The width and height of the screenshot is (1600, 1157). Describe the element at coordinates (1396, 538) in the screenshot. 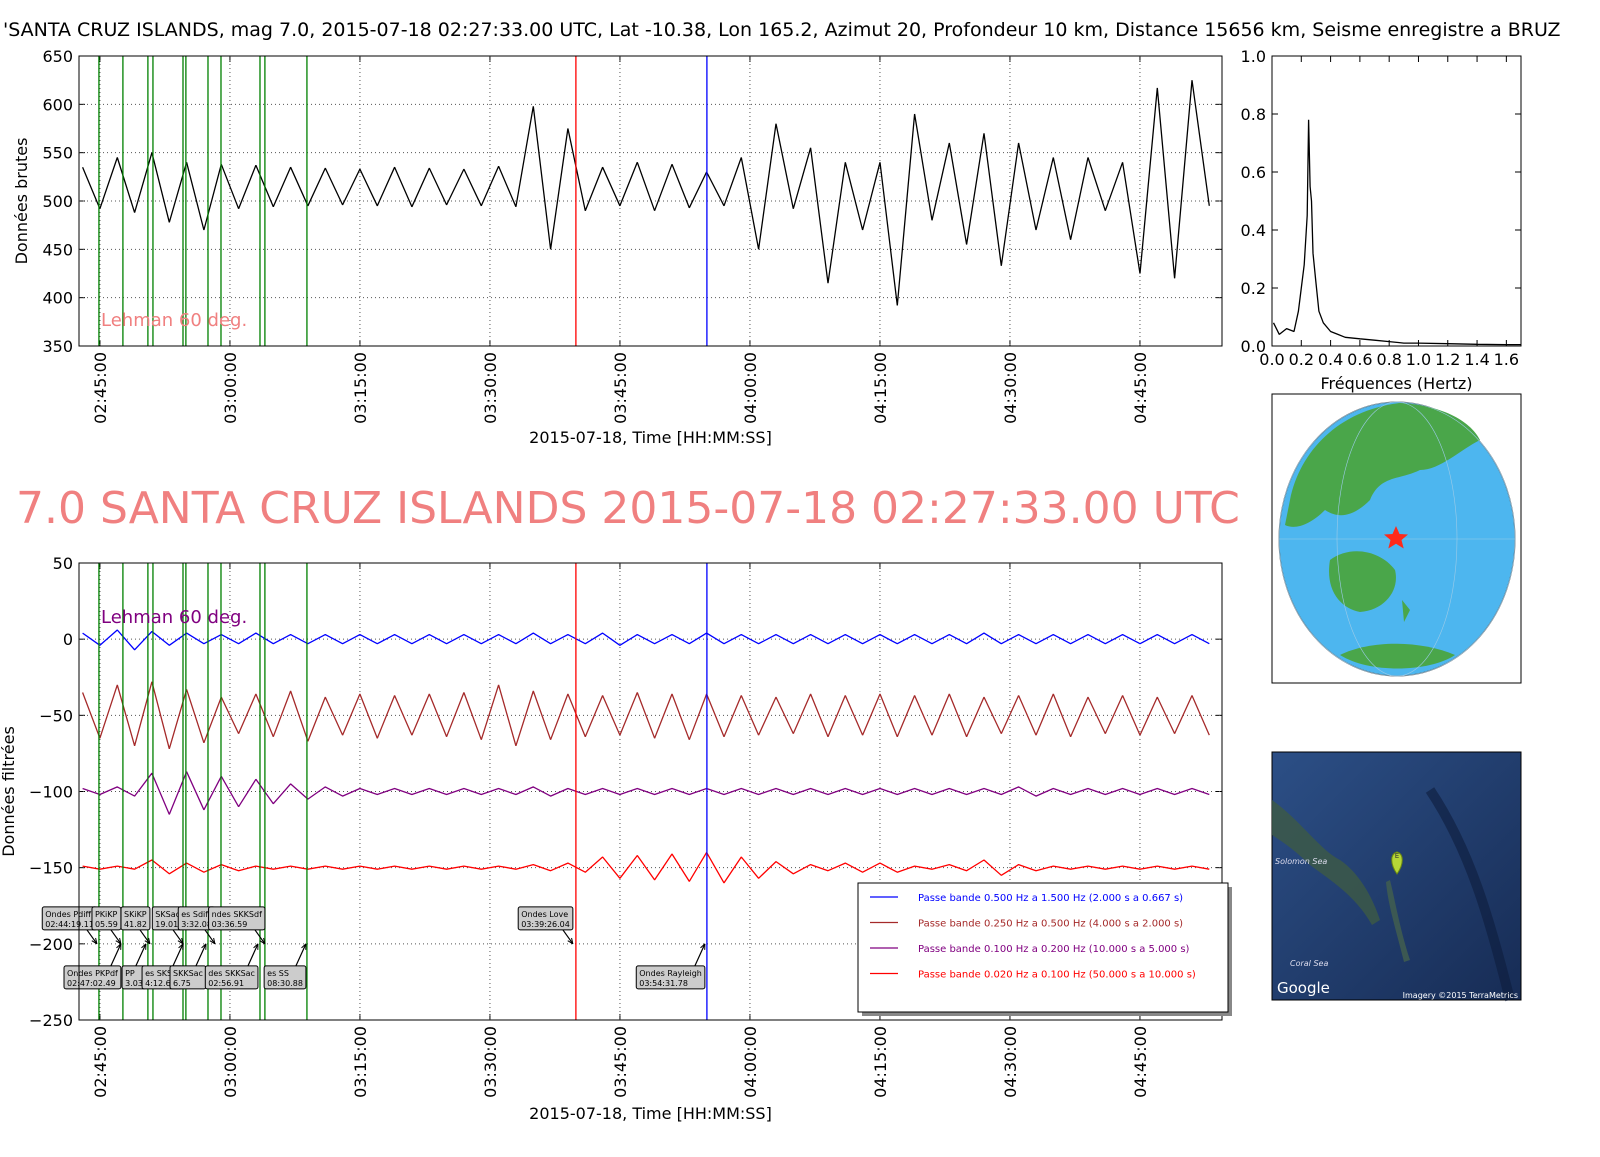

I see `globe` at that location.